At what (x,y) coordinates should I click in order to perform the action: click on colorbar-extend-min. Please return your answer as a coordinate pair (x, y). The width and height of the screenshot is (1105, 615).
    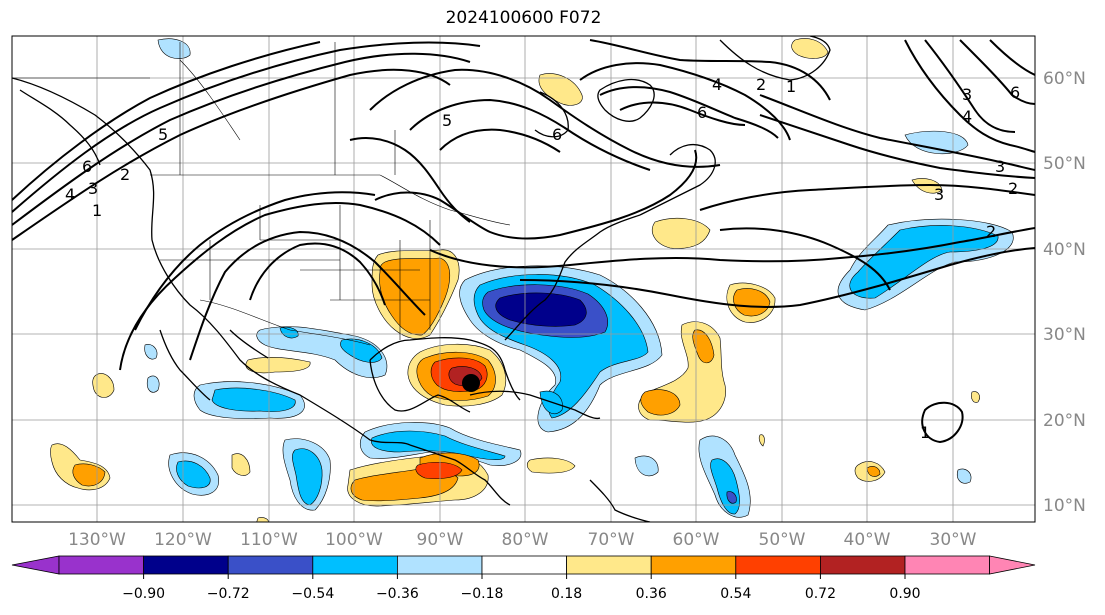
    Looking at the image, I should click on (35, 565).